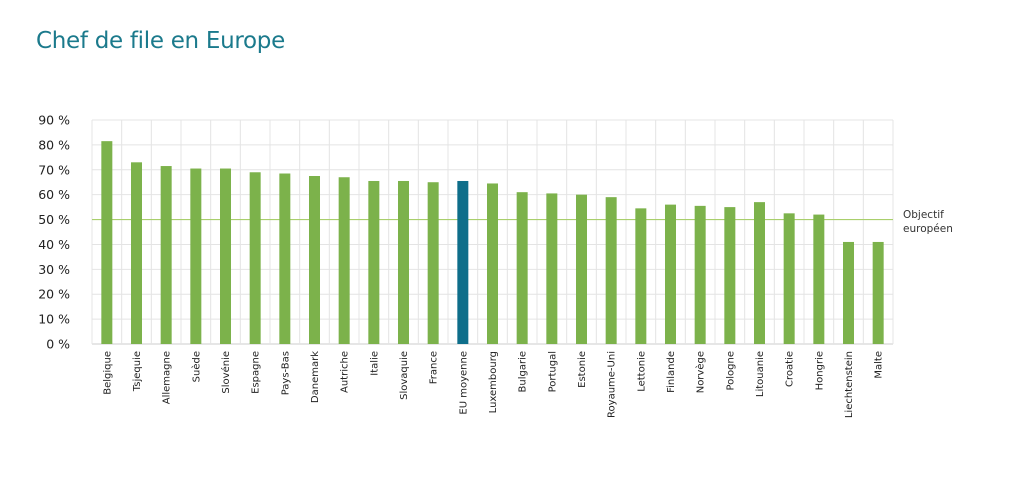  What do you see at coordinates (819, 370) in the screenshot?
I see `x-category-label: Hongrie` at bounding box center [819, 370].